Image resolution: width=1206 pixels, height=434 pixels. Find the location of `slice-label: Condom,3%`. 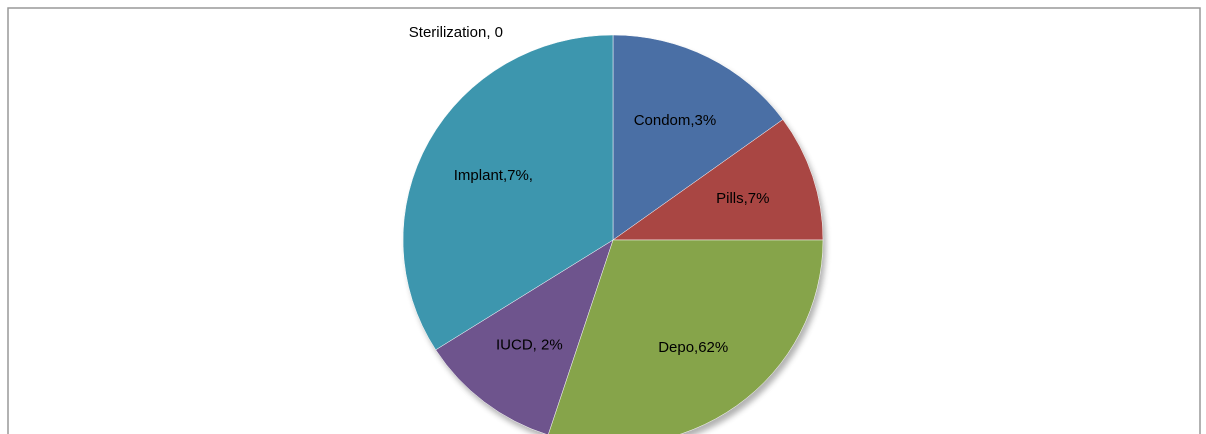

slice-label: Condom,3% is located at coordinates (675, 120).